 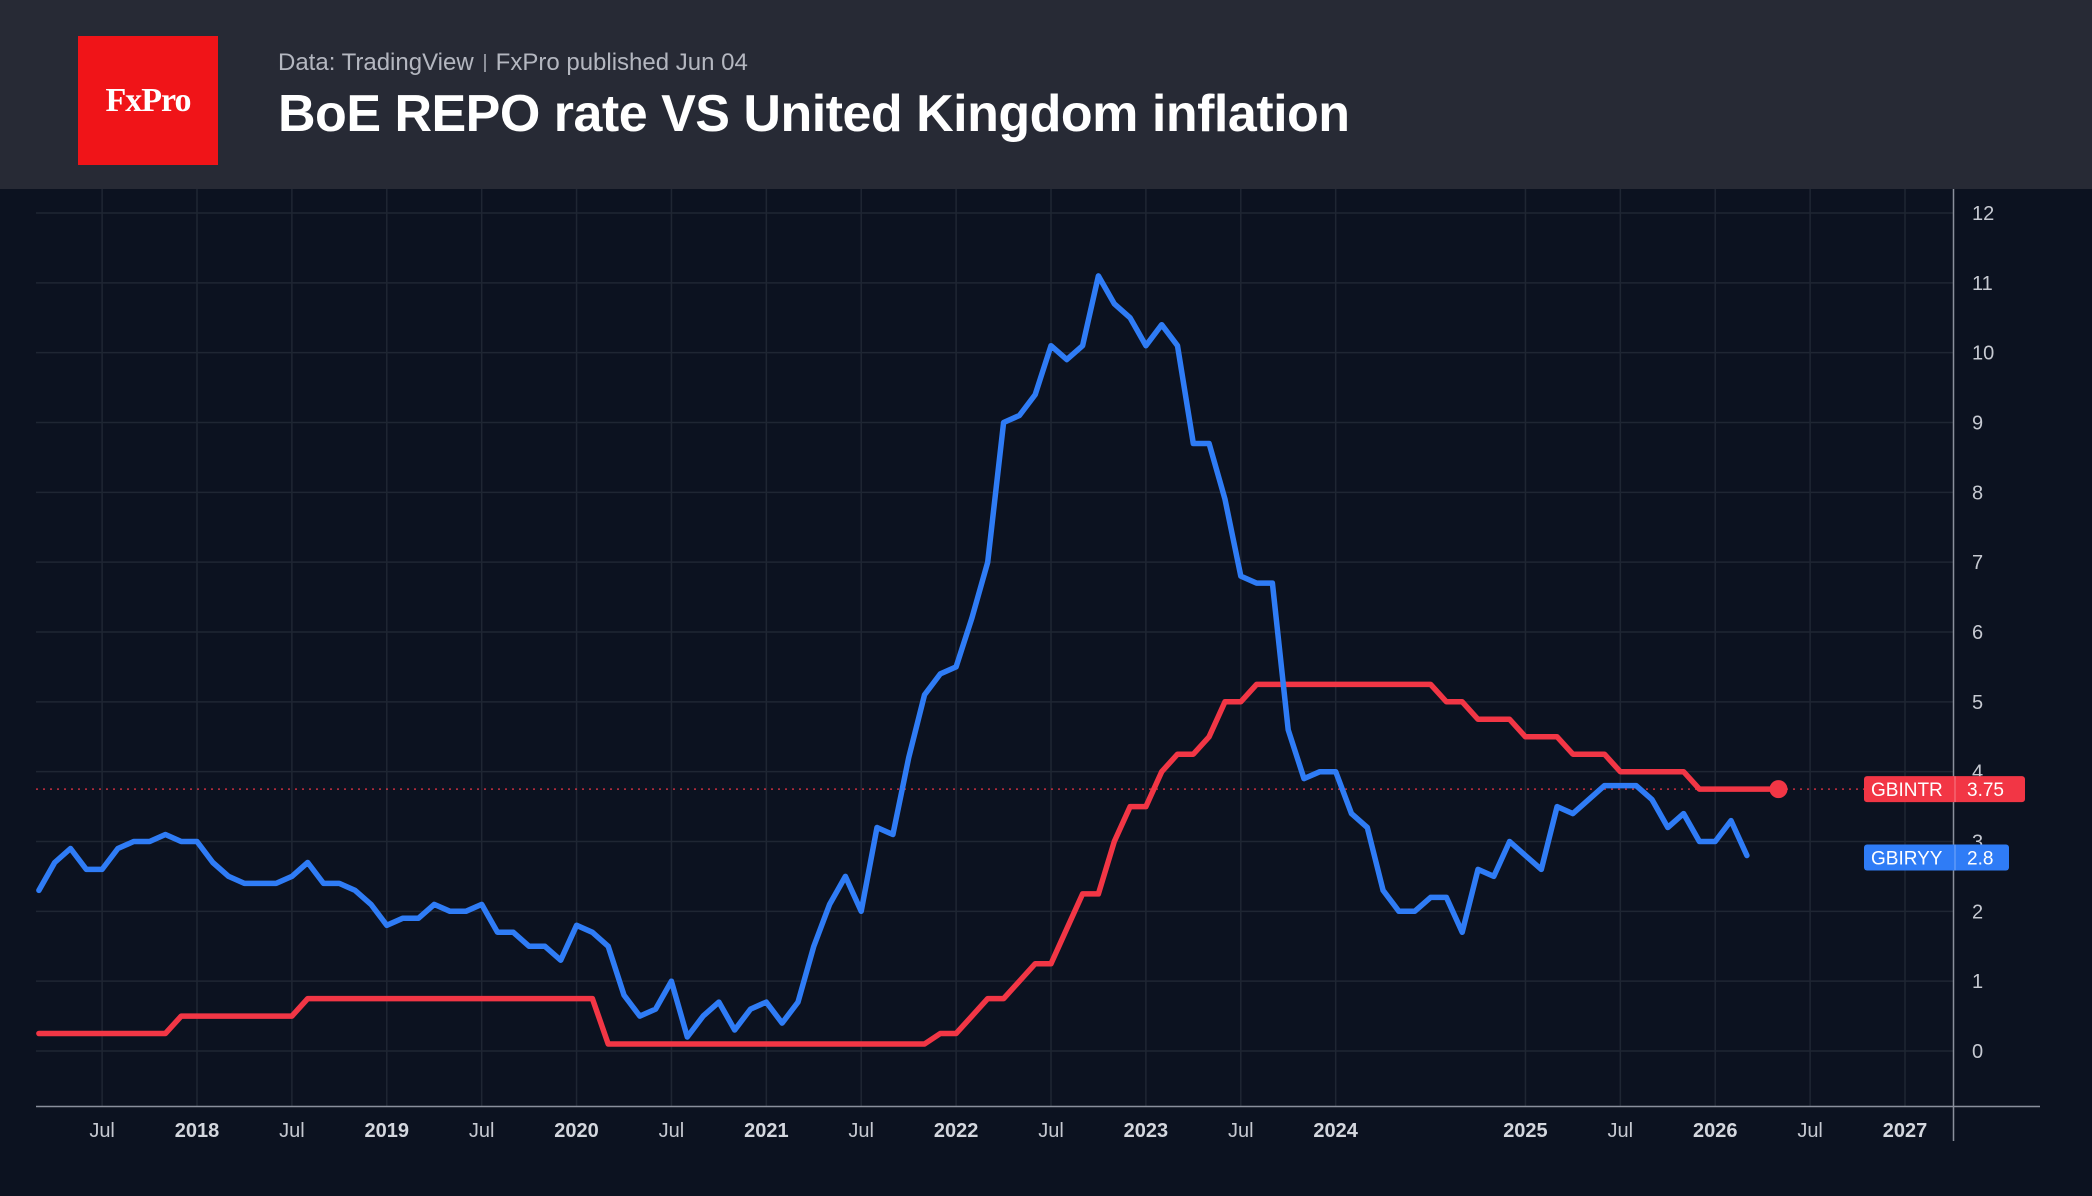 I want to click on published-date: FxPro published Jun 04, so click(x=621, y=62).